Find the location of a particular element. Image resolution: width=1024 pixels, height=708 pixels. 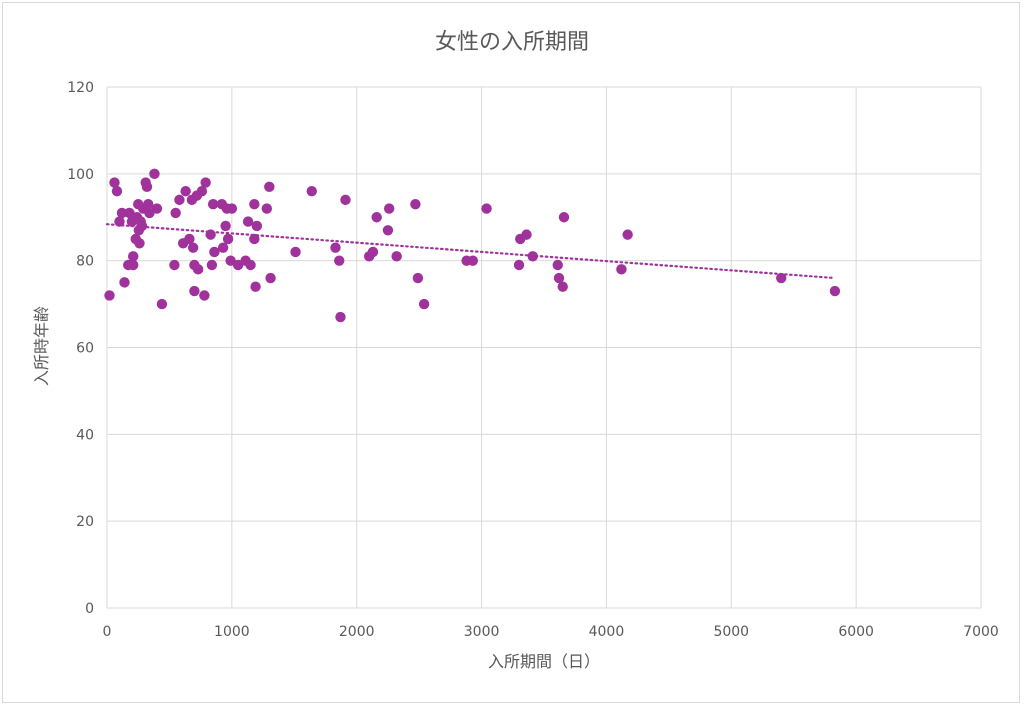

trendline-group is located at coordinates (471, 251).